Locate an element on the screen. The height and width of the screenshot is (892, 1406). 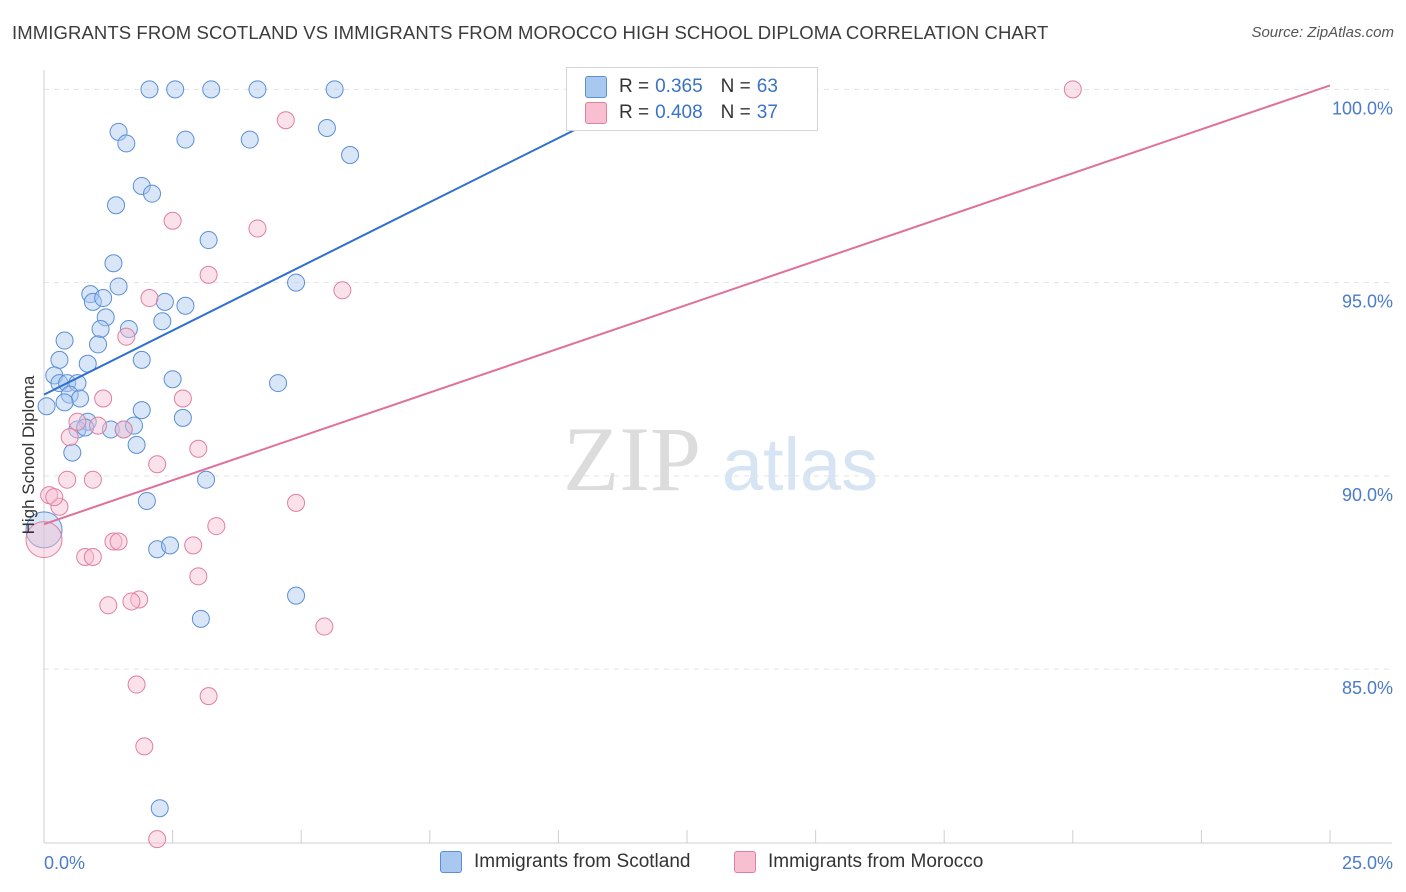
series-swatch-scotland is located at coordinates (451, 862).